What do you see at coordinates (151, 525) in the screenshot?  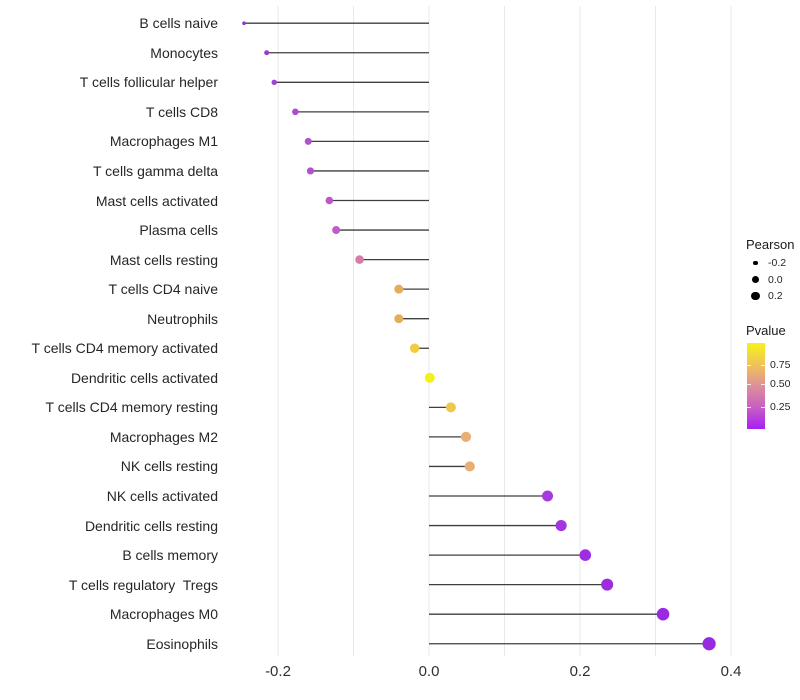 I see `y-axis-label: Dendritic cells resting` at bounding box center [151, 525].